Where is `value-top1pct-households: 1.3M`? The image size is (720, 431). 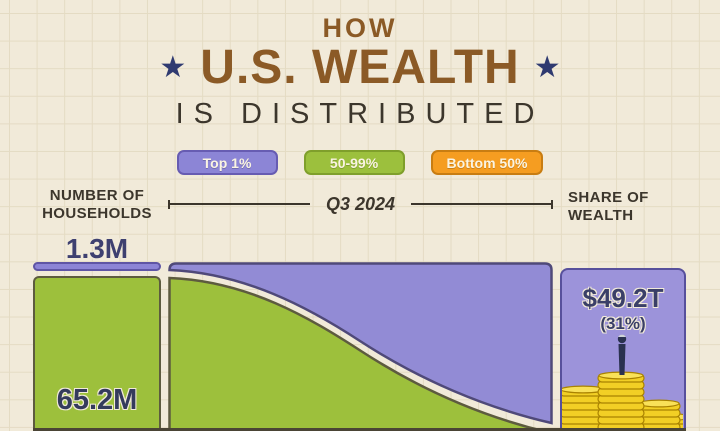
value-top1pct-households: 1.3M is located at coordinates (97, 248).